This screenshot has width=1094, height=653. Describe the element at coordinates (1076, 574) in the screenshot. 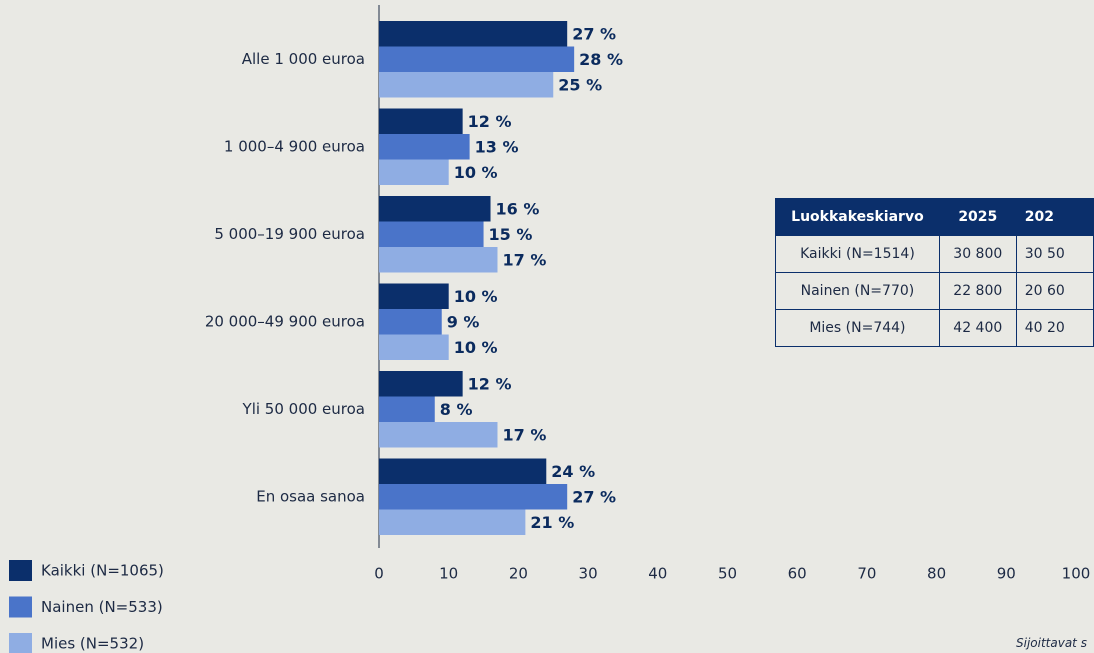

I see `x-tick-label: 100` at that location.